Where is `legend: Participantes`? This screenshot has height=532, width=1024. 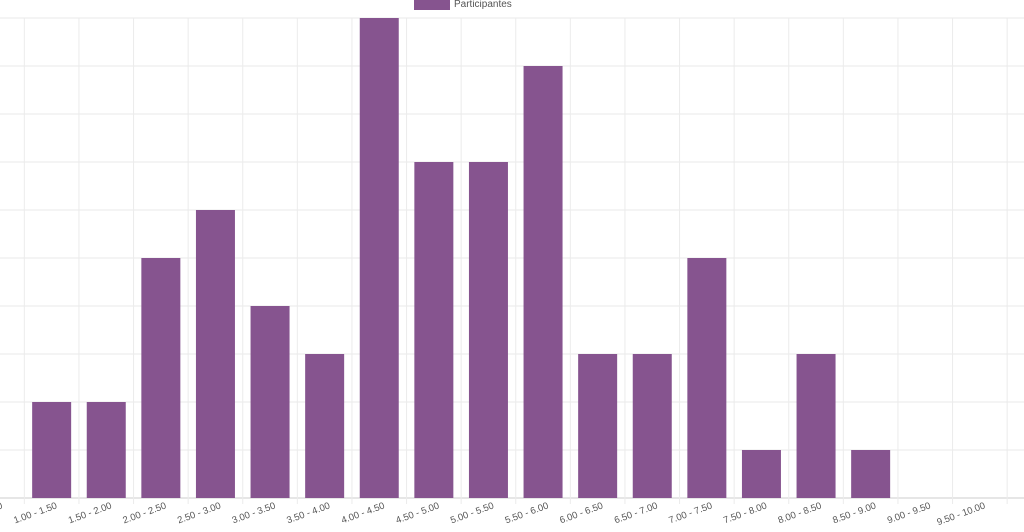 legend: Participantes is located at coordinates (463, 5).